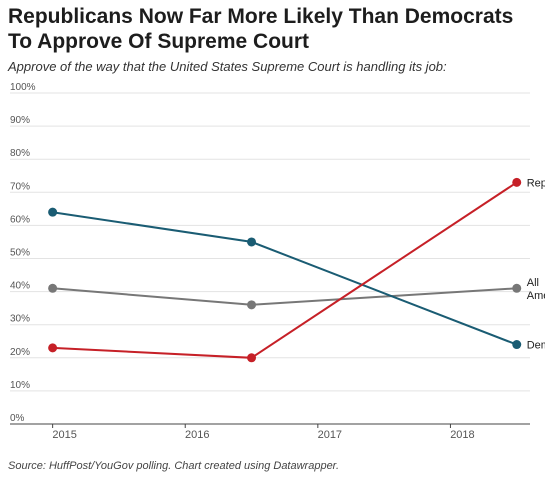  Describe the element at coordinates (330, 435) in the screenshot. I see `x-tick-label: 2017` at that location.